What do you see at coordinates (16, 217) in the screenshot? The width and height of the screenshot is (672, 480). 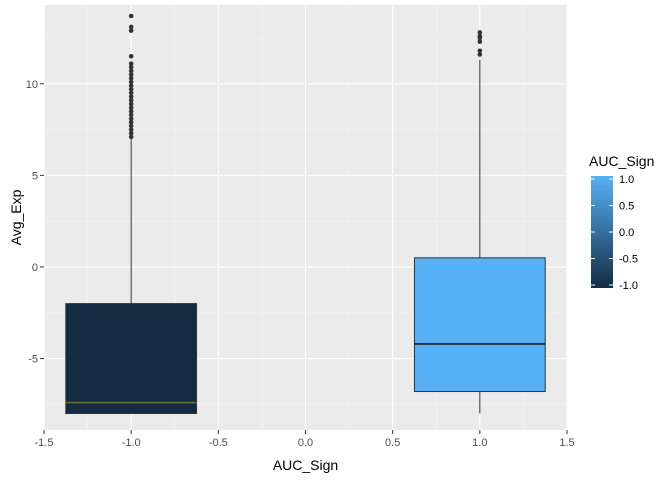 I see `y-axis-title: Avg_Exp` at bounding box center [16, 217].